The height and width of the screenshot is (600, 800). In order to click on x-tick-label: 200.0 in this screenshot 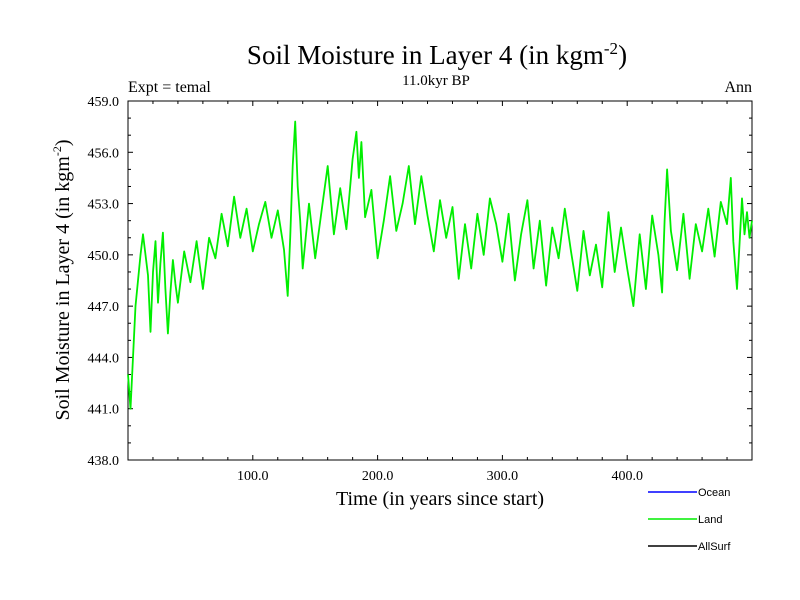, I will do `click(378, 476)`.